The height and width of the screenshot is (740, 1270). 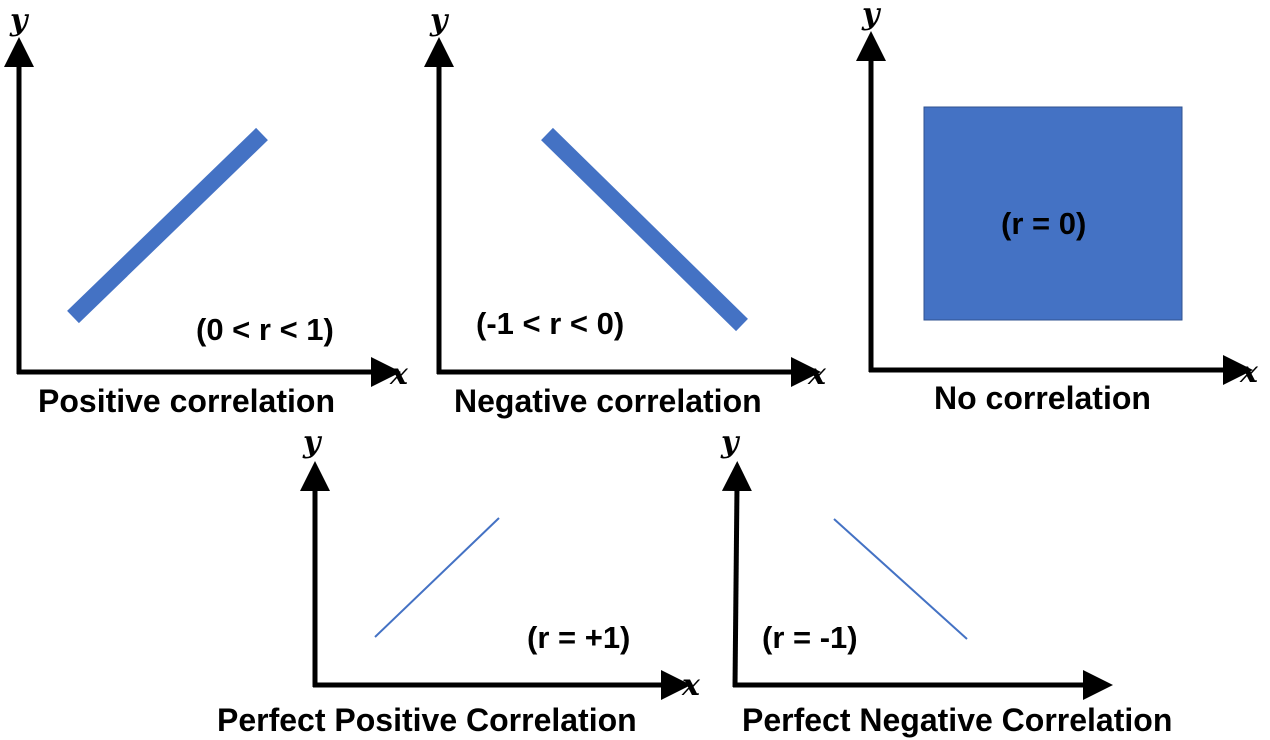 I want to click on r-value-label: (r = +1), so click(x=578, y=637).